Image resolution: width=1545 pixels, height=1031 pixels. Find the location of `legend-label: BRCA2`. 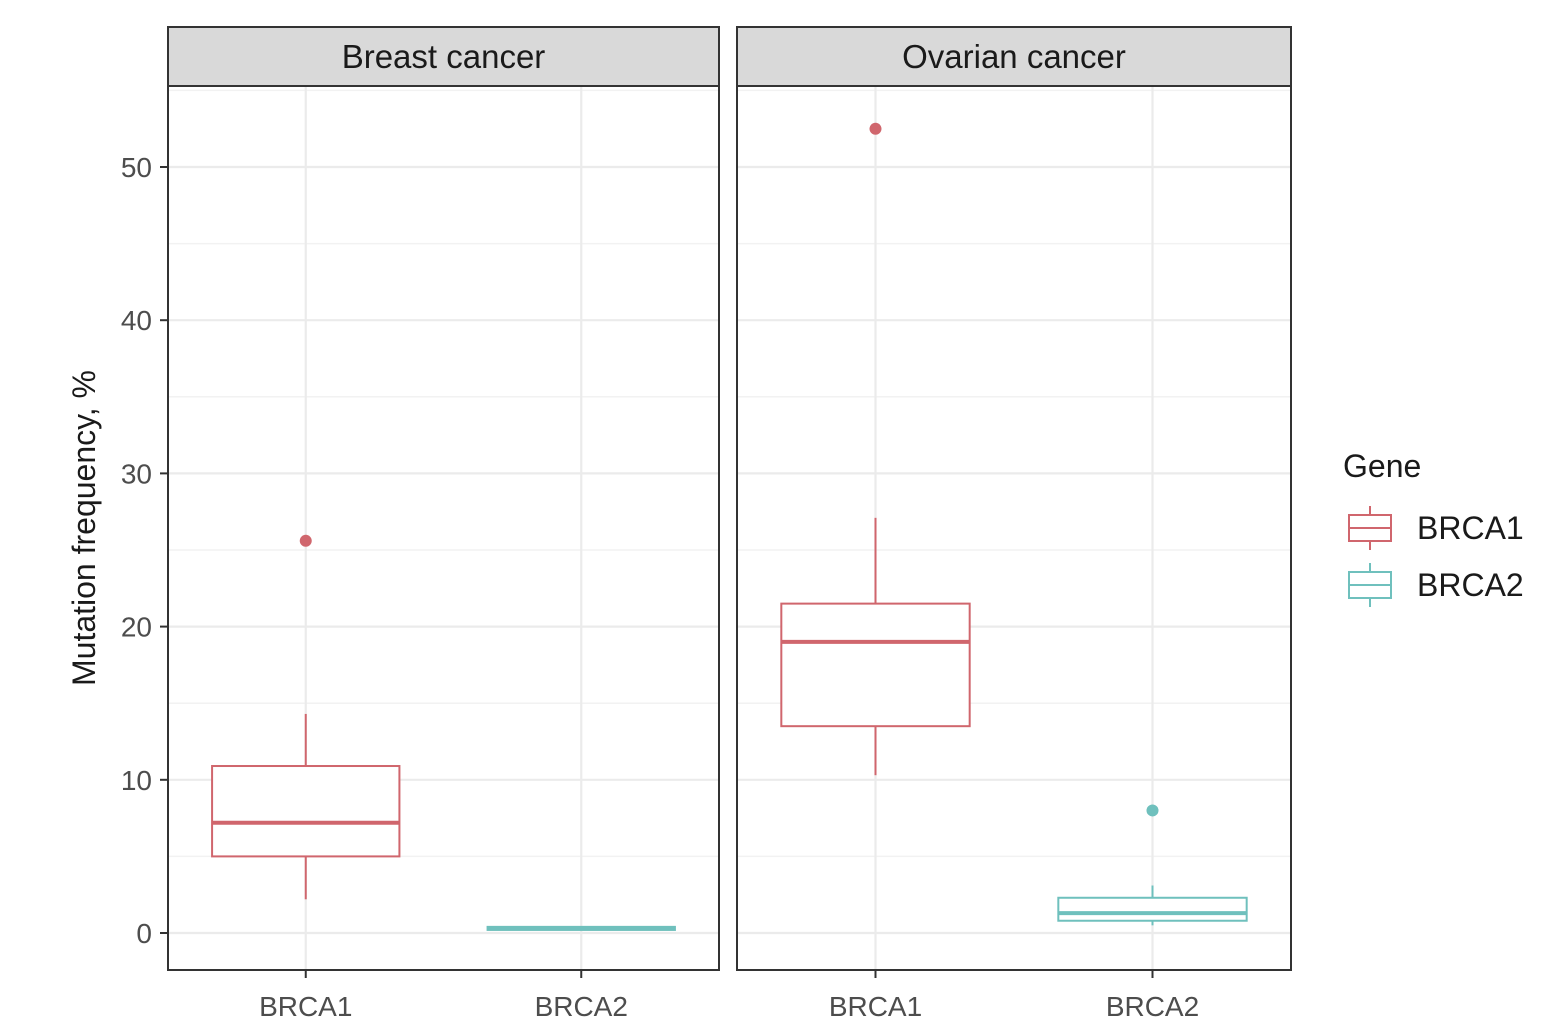

legend-label: BRCA2 is located at coordinates (1470, 585).